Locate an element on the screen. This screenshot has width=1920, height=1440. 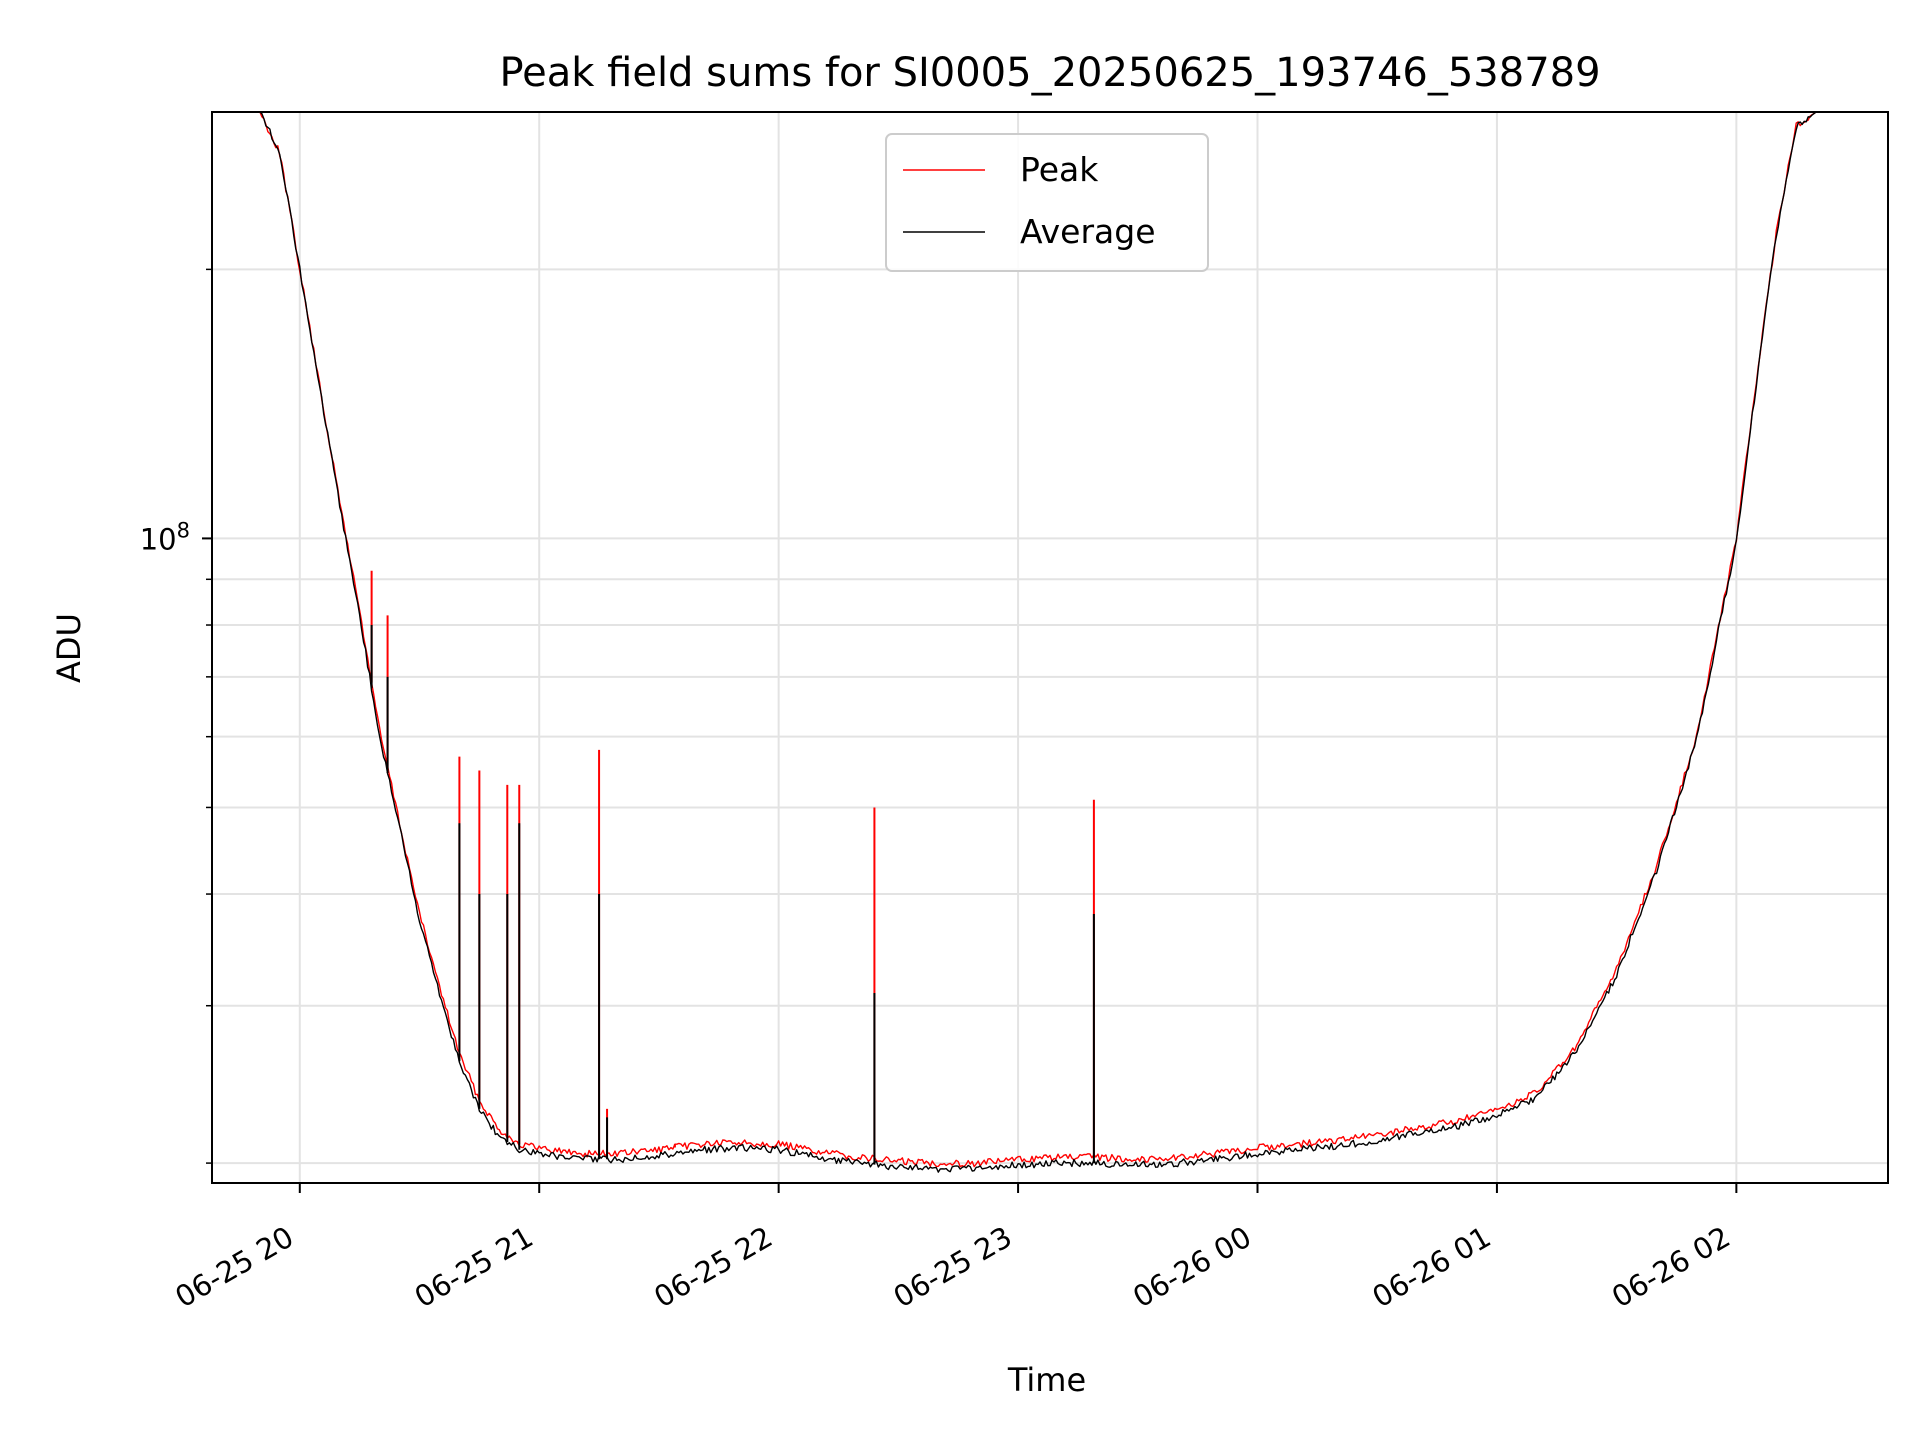
legend-peak-label: Peak is located at coordinates (1059, 169).